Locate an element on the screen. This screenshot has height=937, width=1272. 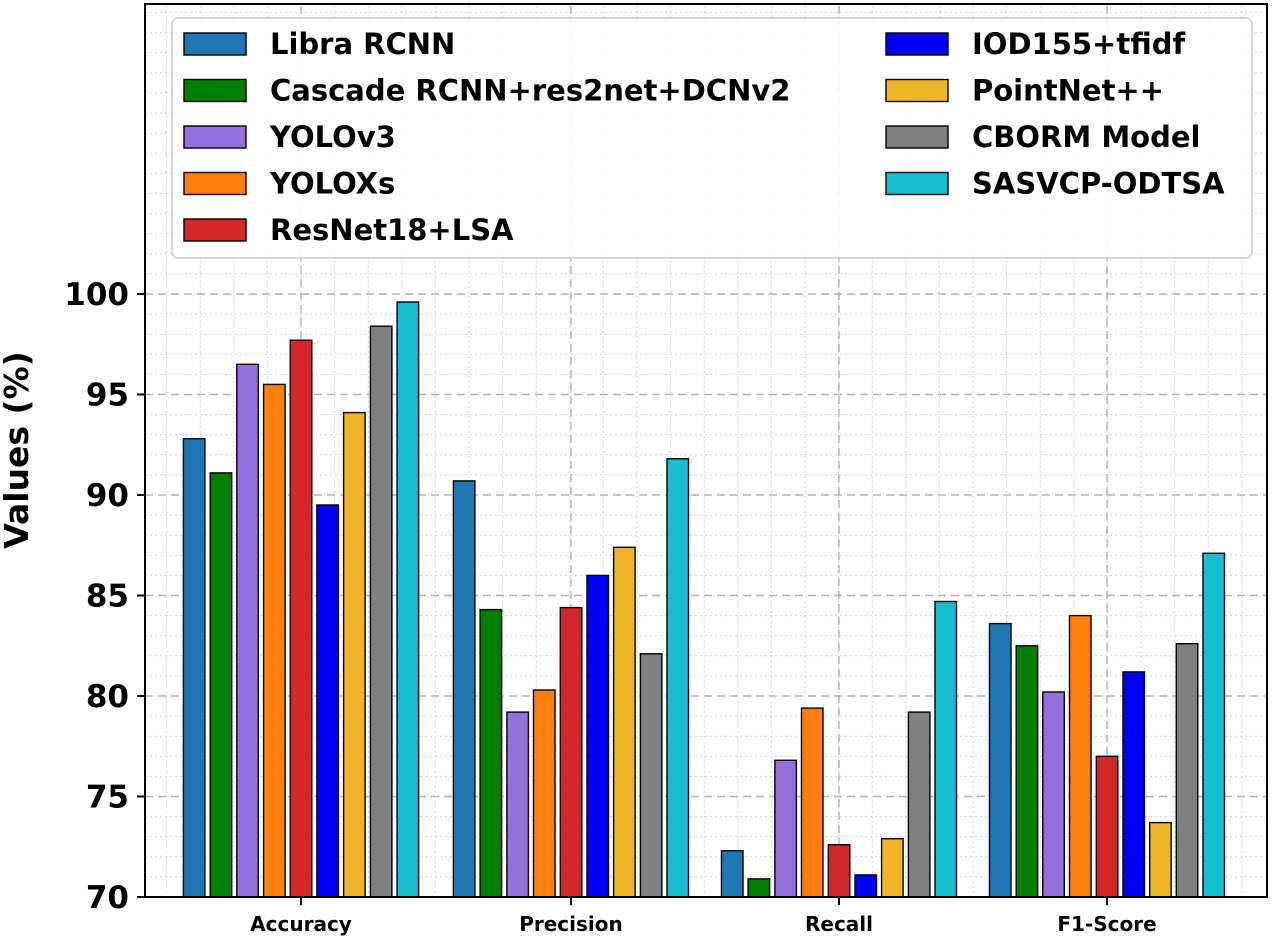
legend-item: SASVCP-ODTSA is located at coordinates (1055, 184).